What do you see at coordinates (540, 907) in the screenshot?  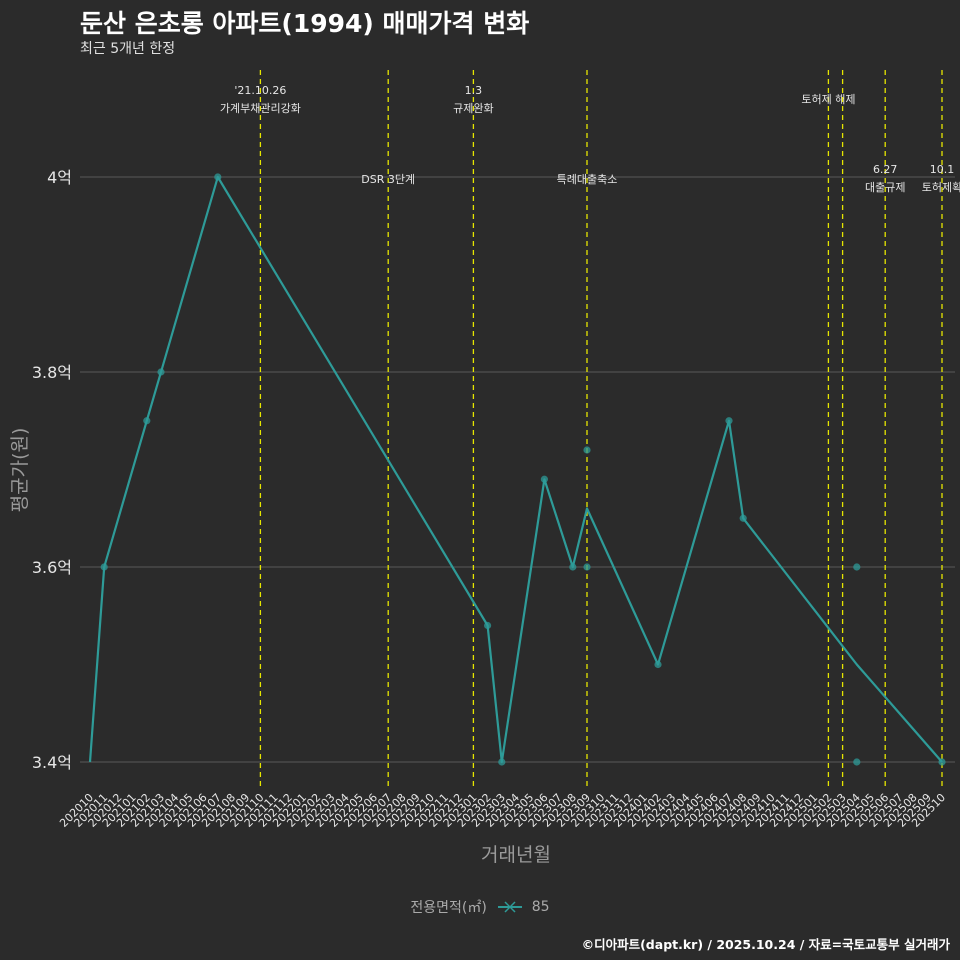 I see `legend-item-85: 85` at bounding box center [540, 907].